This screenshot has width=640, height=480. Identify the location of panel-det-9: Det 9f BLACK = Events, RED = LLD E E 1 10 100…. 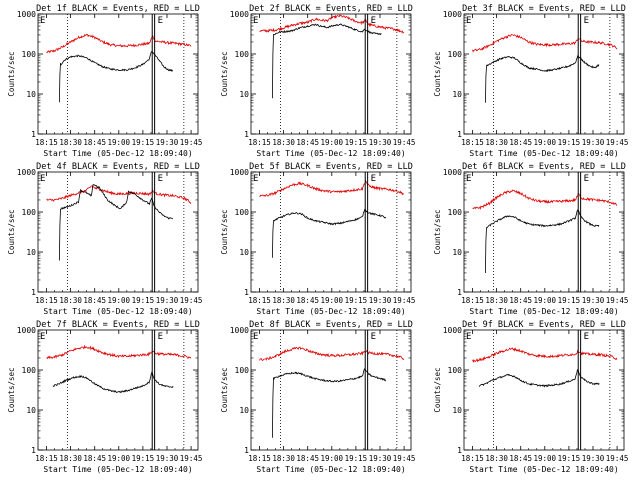
(530, 397).